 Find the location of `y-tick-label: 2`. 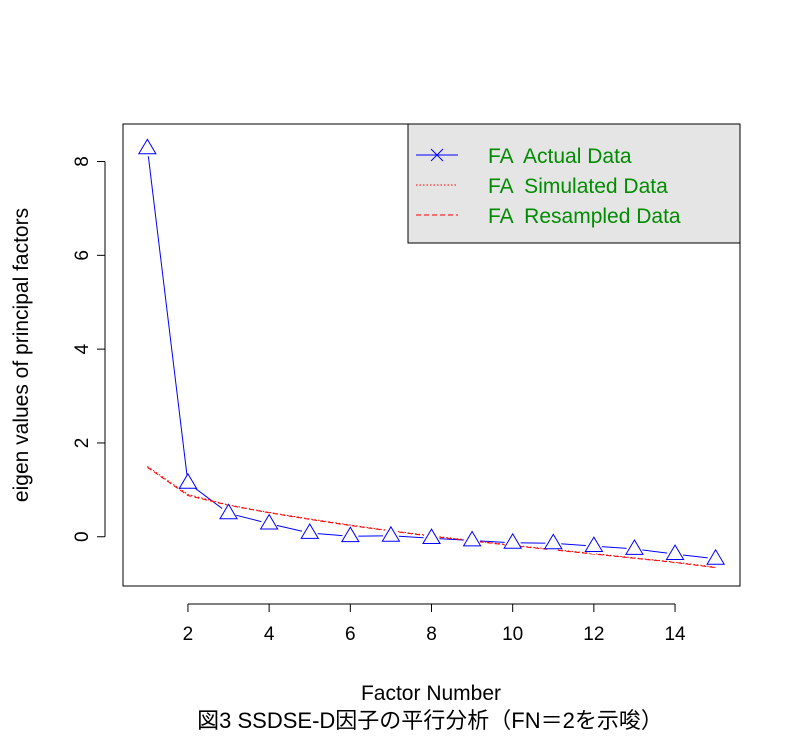

y-tick-label: 2 is located at coordinates (82, 443).